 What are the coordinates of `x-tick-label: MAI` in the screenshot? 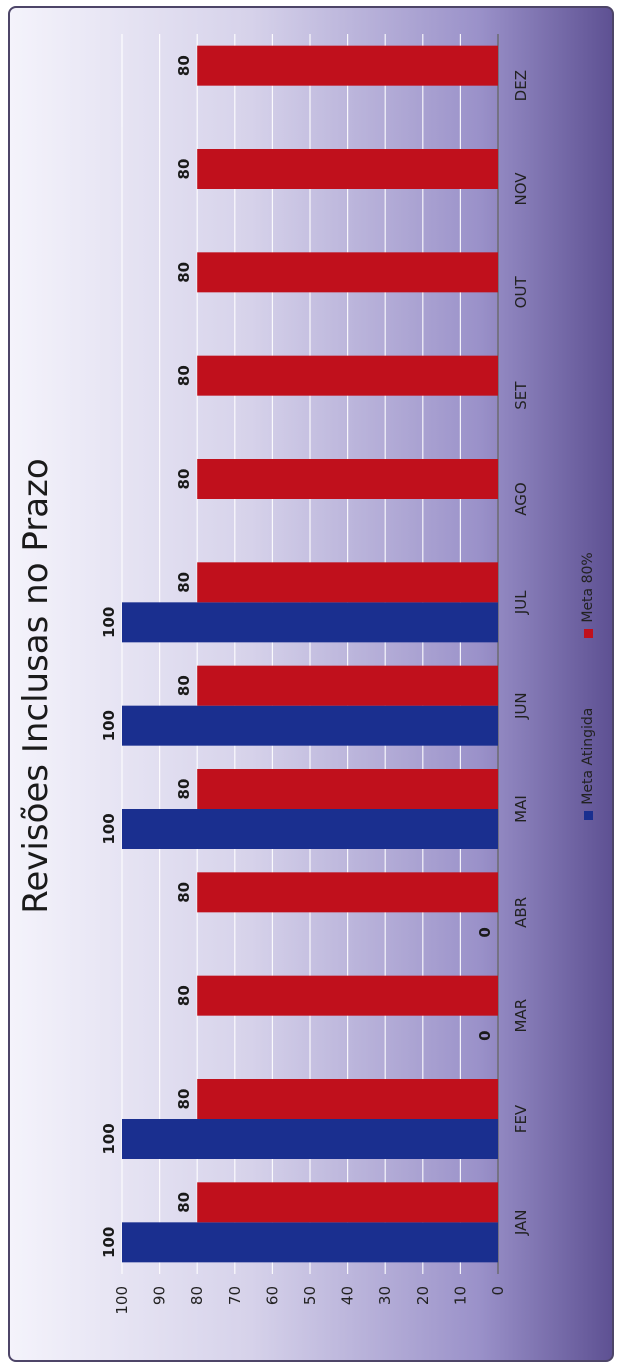 It's located at (521, 809).